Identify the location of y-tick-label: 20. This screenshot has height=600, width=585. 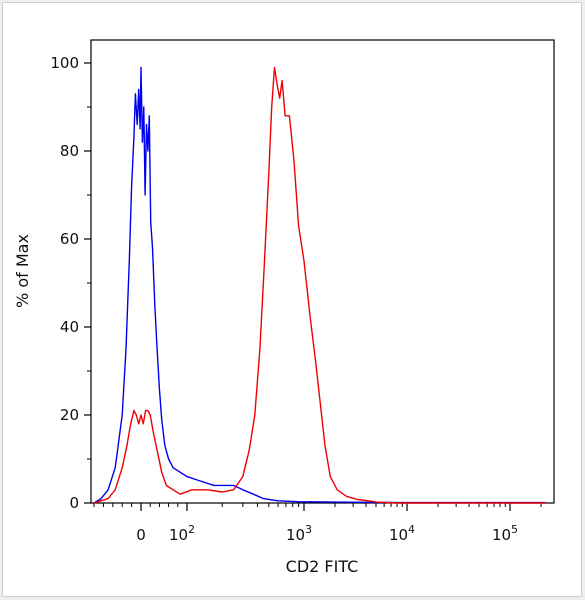
(69, 415).